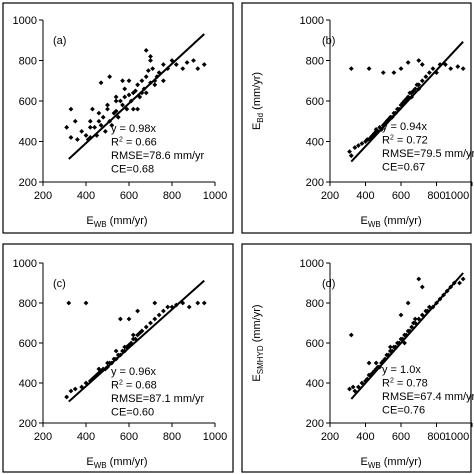  What do you see at coordinates (258, 101) in the screenshot?
I see `y-axis-label: EBd (mm/yr)` at bounding box center [258, 101].